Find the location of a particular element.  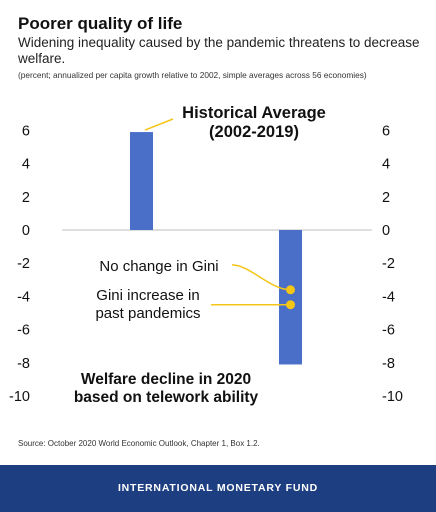

annotation-historical: Historical Average is located at coordinates (254, 113).